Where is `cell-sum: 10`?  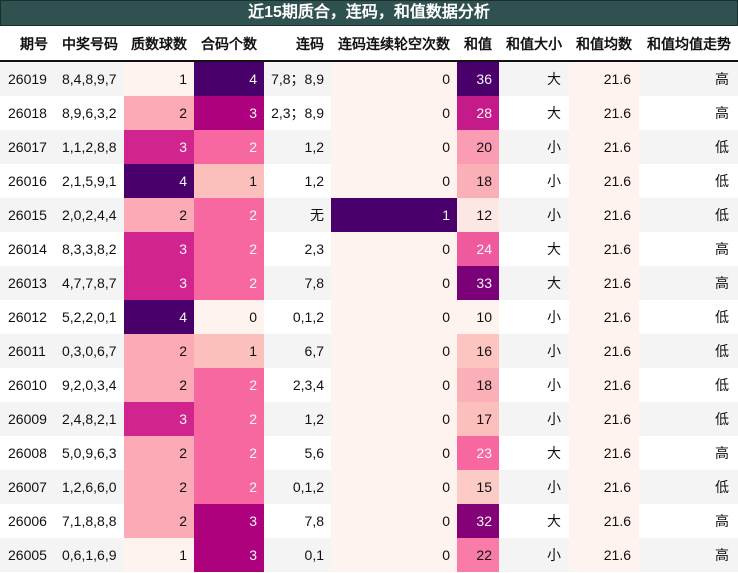
cell-sum: 10 is located at coordinates (478, 317).